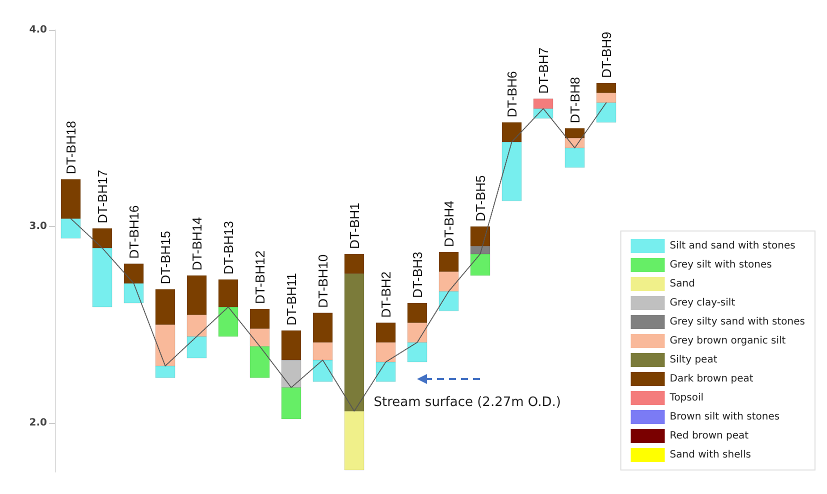  Describe the element at coordinates (709, 436) in the screenshot. I see `legend-label: Red brown peat` at that location.